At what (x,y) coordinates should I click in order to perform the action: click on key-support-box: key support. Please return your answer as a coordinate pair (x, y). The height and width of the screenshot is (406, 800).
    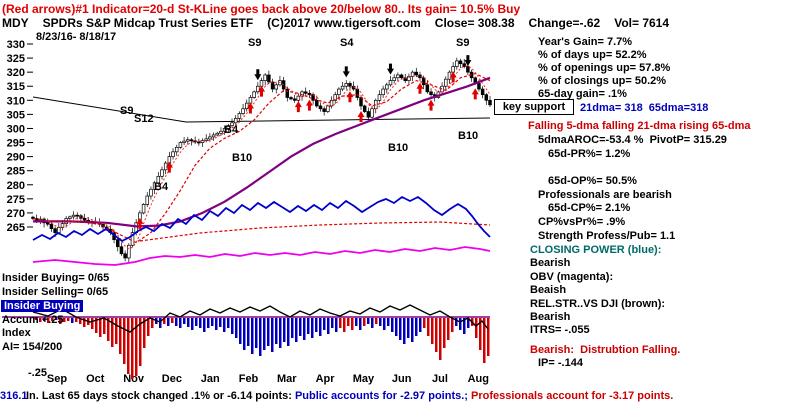
    Looking at the image, I should click on (534, 107).